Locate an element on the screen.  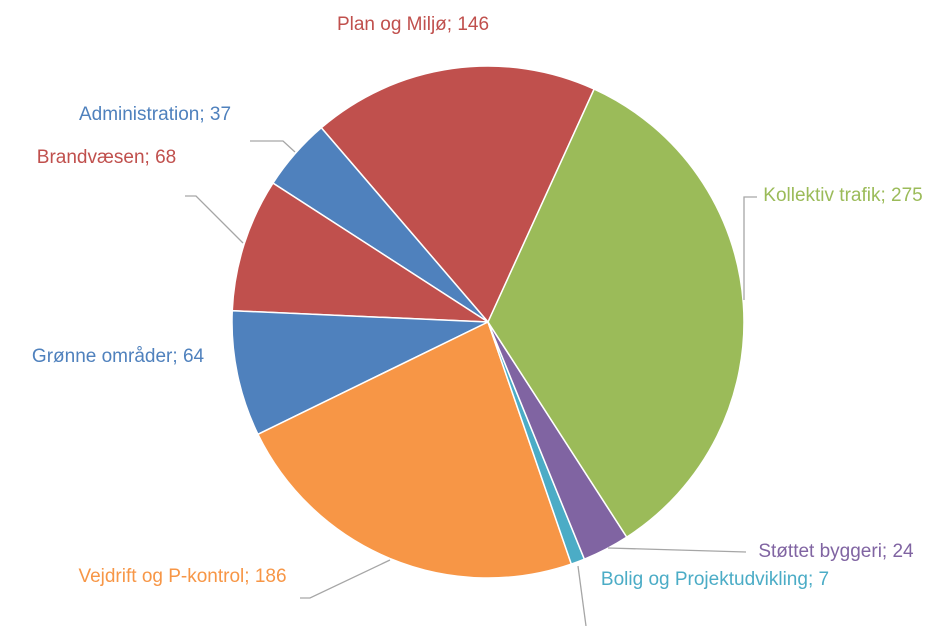
data-label: Administration; 37 is located at coordinates (155, 115).